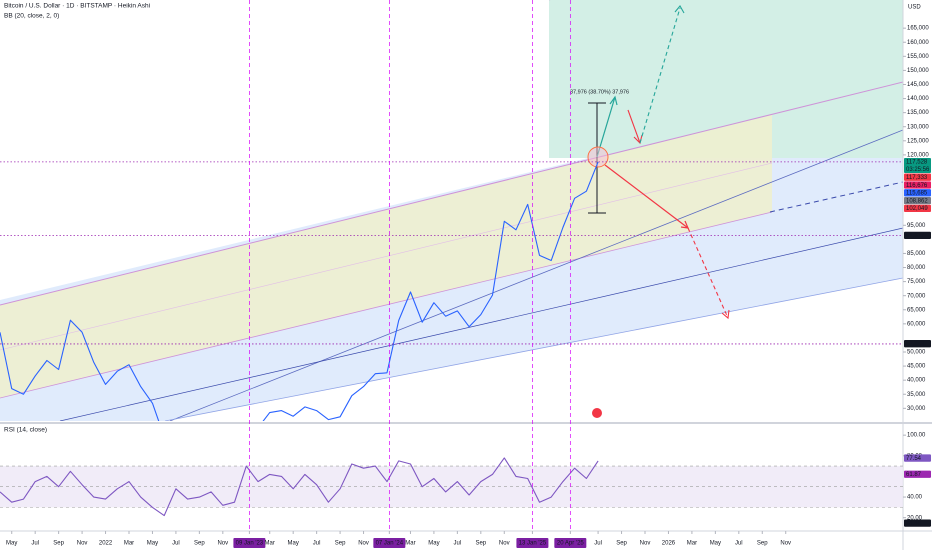 The width and height of the screenshot is (932, 550). Describe the element at coordinates (914, 459) in the screenshot. I see `price-tag-label: 77.54` at that location.